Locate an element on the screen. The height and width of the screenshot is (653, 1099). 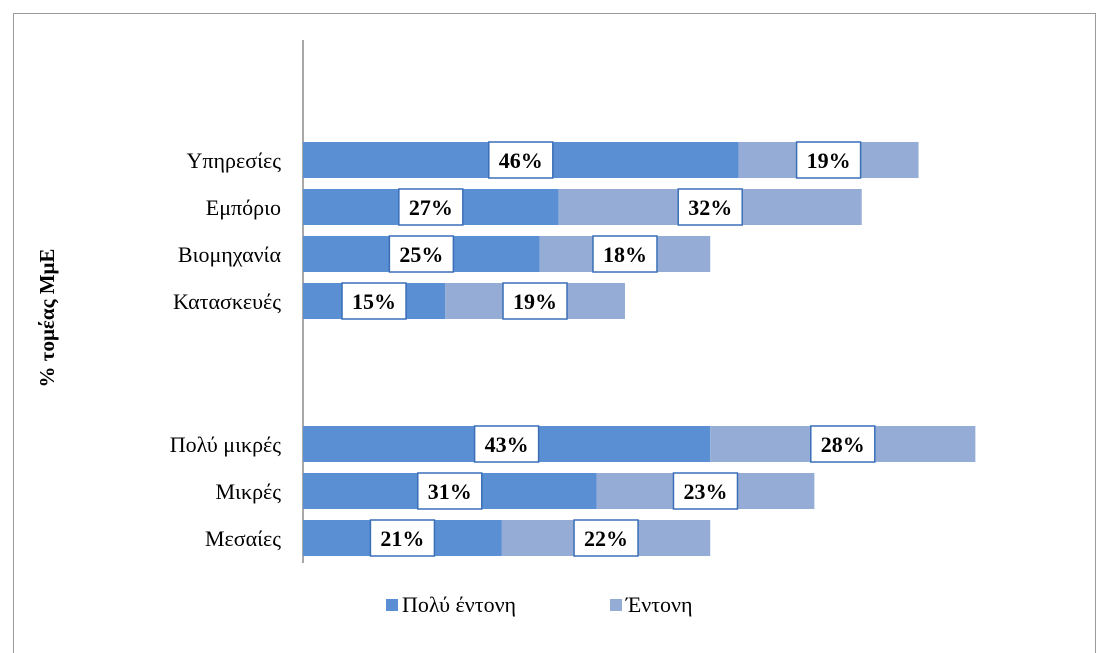
data-label: 46% is located at coordinates (521, 160).